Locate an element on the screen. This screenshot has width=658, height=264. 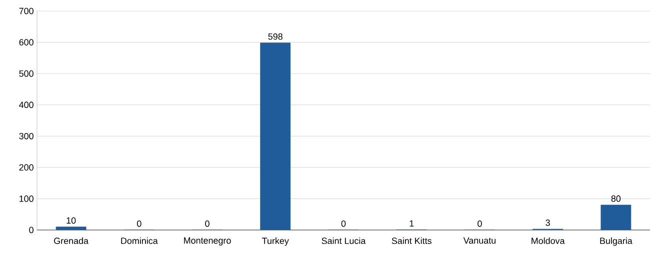
x-tick-label: Saint Lucia is located at coordinates (344, 240).